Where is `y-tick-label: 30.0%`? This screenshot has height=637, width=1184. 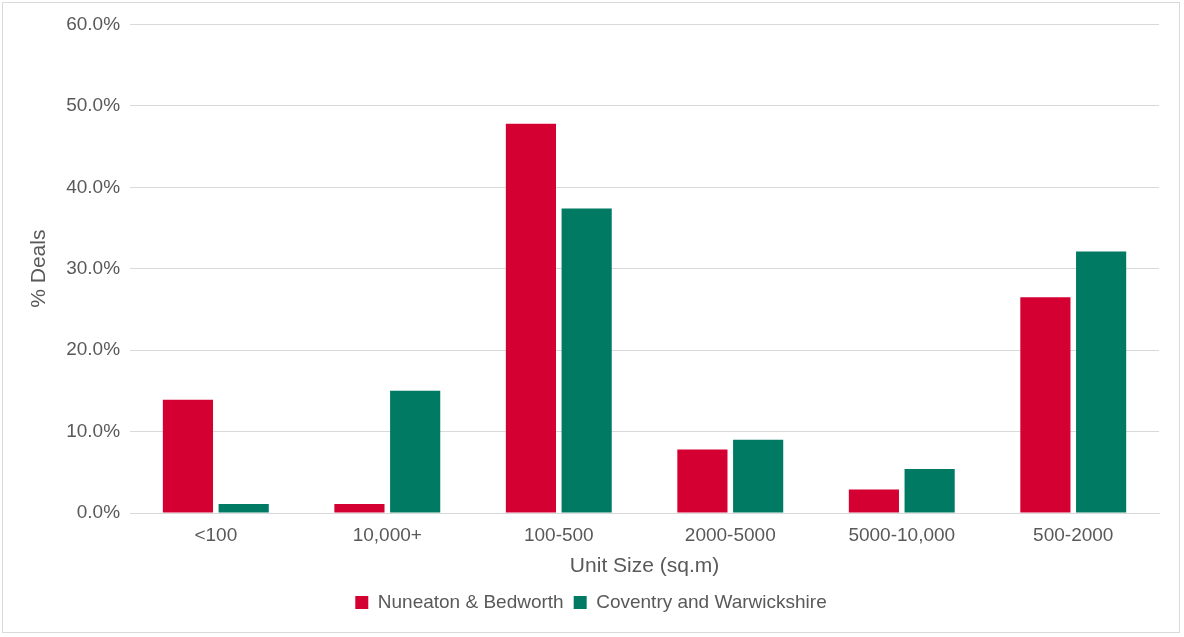
y-tick-label: 30.0% is located at coordinates (93, 267).